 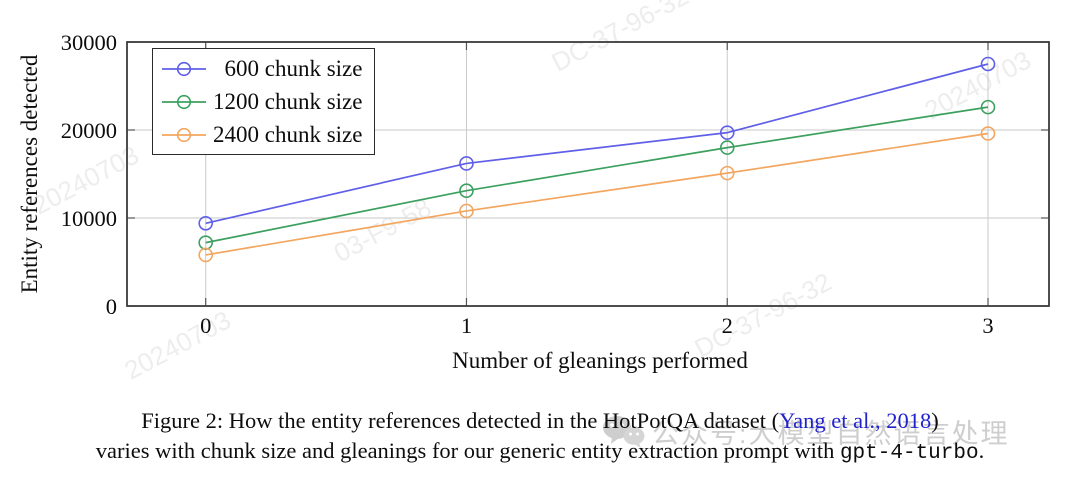 I want to click on legend-item: 2400 chunk size, so click(x=261, y=134).